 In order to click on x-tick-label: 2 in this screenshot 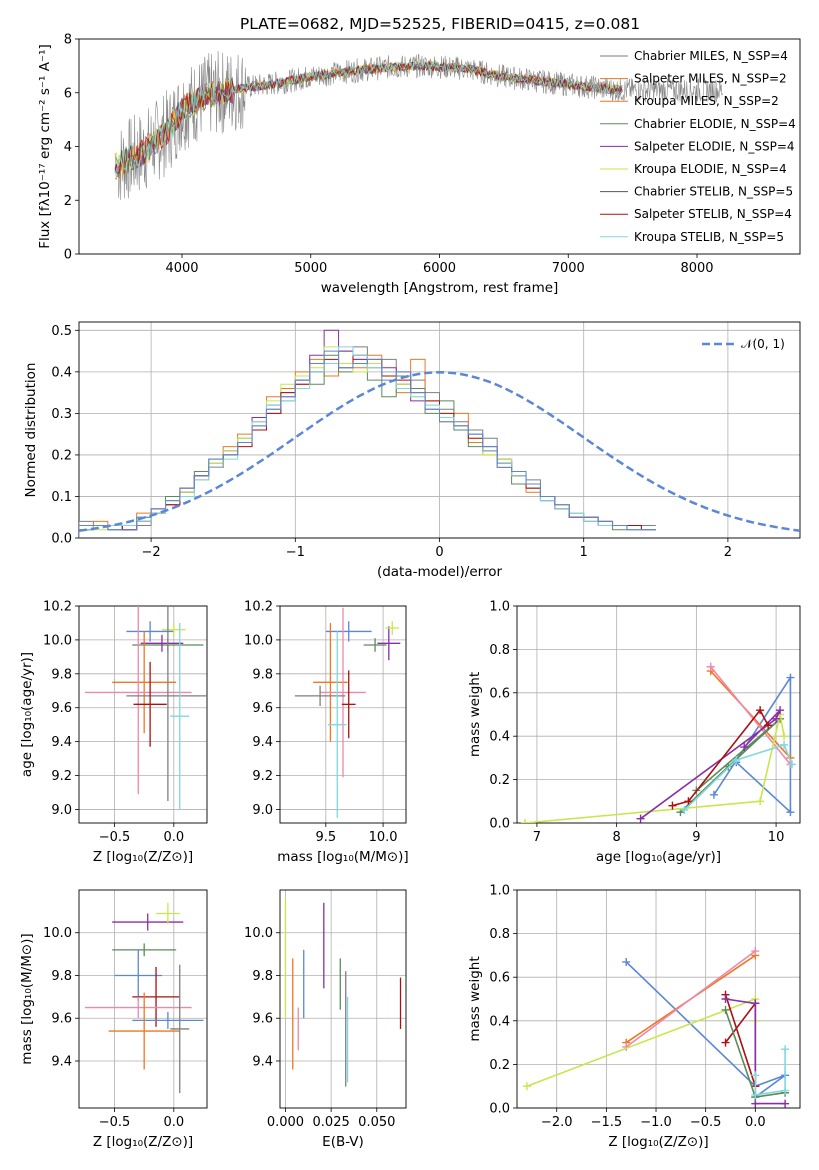, I will do `click(728, 552)`.